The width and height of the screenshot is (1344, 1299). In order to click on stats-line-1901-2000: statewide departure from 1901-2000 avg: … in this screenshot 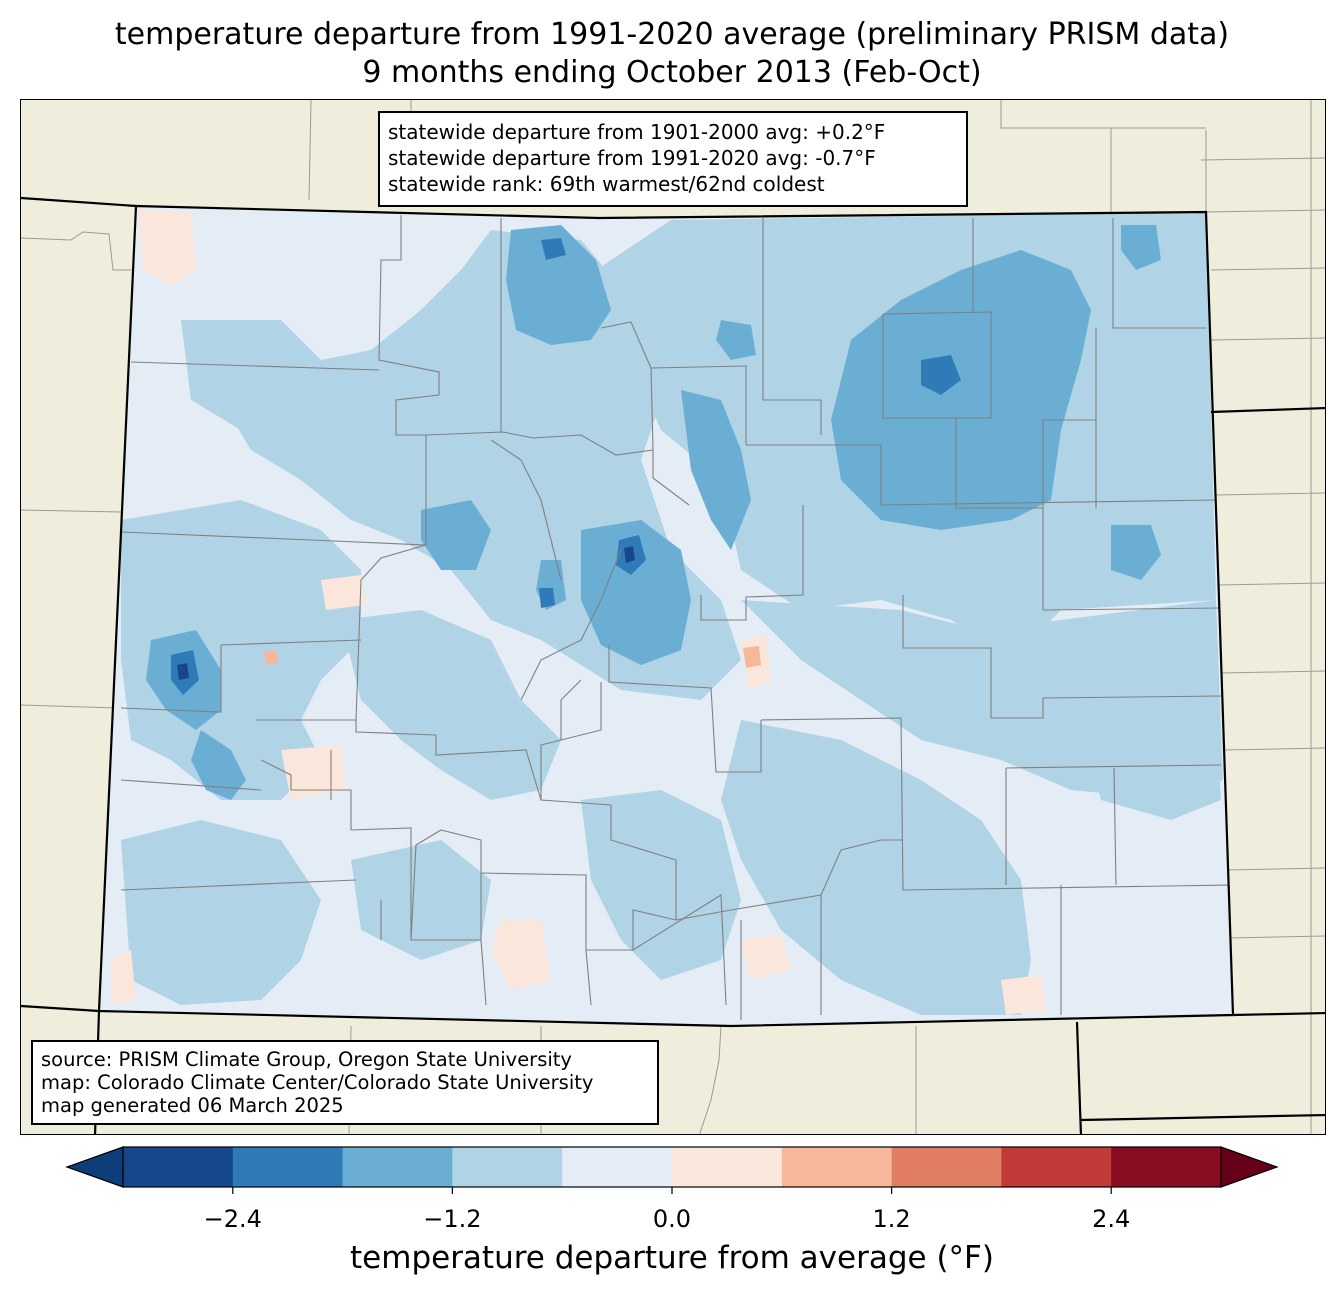, I will do `click(637, 132)`.